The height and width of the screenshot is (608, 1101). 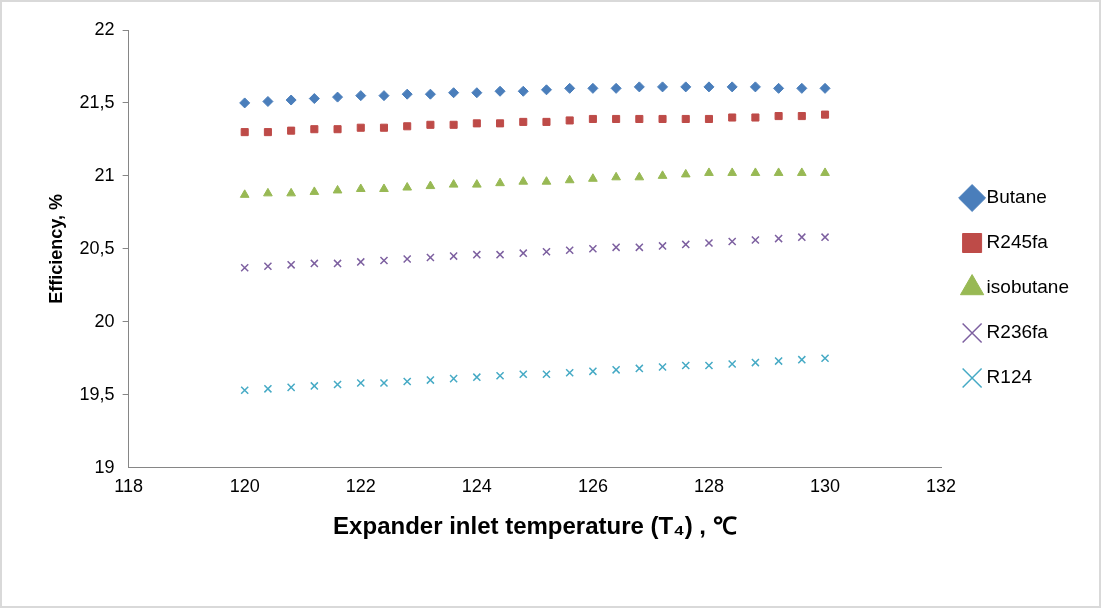 I want to click on x-tick-label: 126, so click(x=592, y=486).